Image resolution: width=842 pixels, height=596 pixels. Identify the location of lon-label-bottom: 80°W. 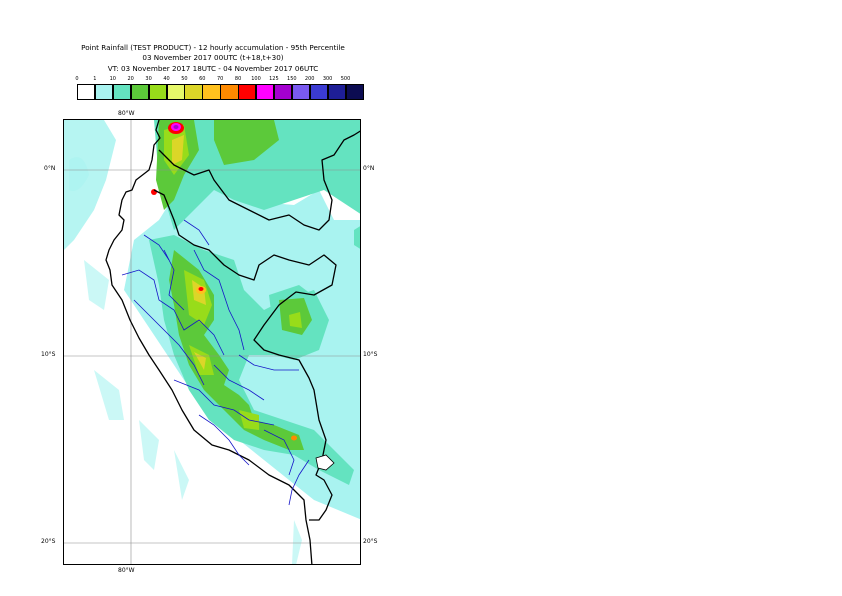
(126, 570).